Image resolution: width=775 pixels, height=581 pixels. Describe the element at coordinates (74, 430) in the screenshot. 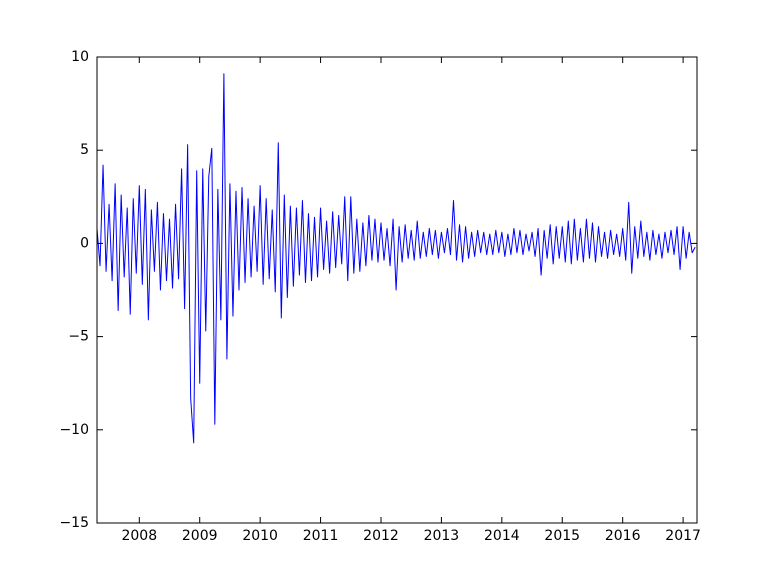

I see `y-tick-label: −10` at that location.